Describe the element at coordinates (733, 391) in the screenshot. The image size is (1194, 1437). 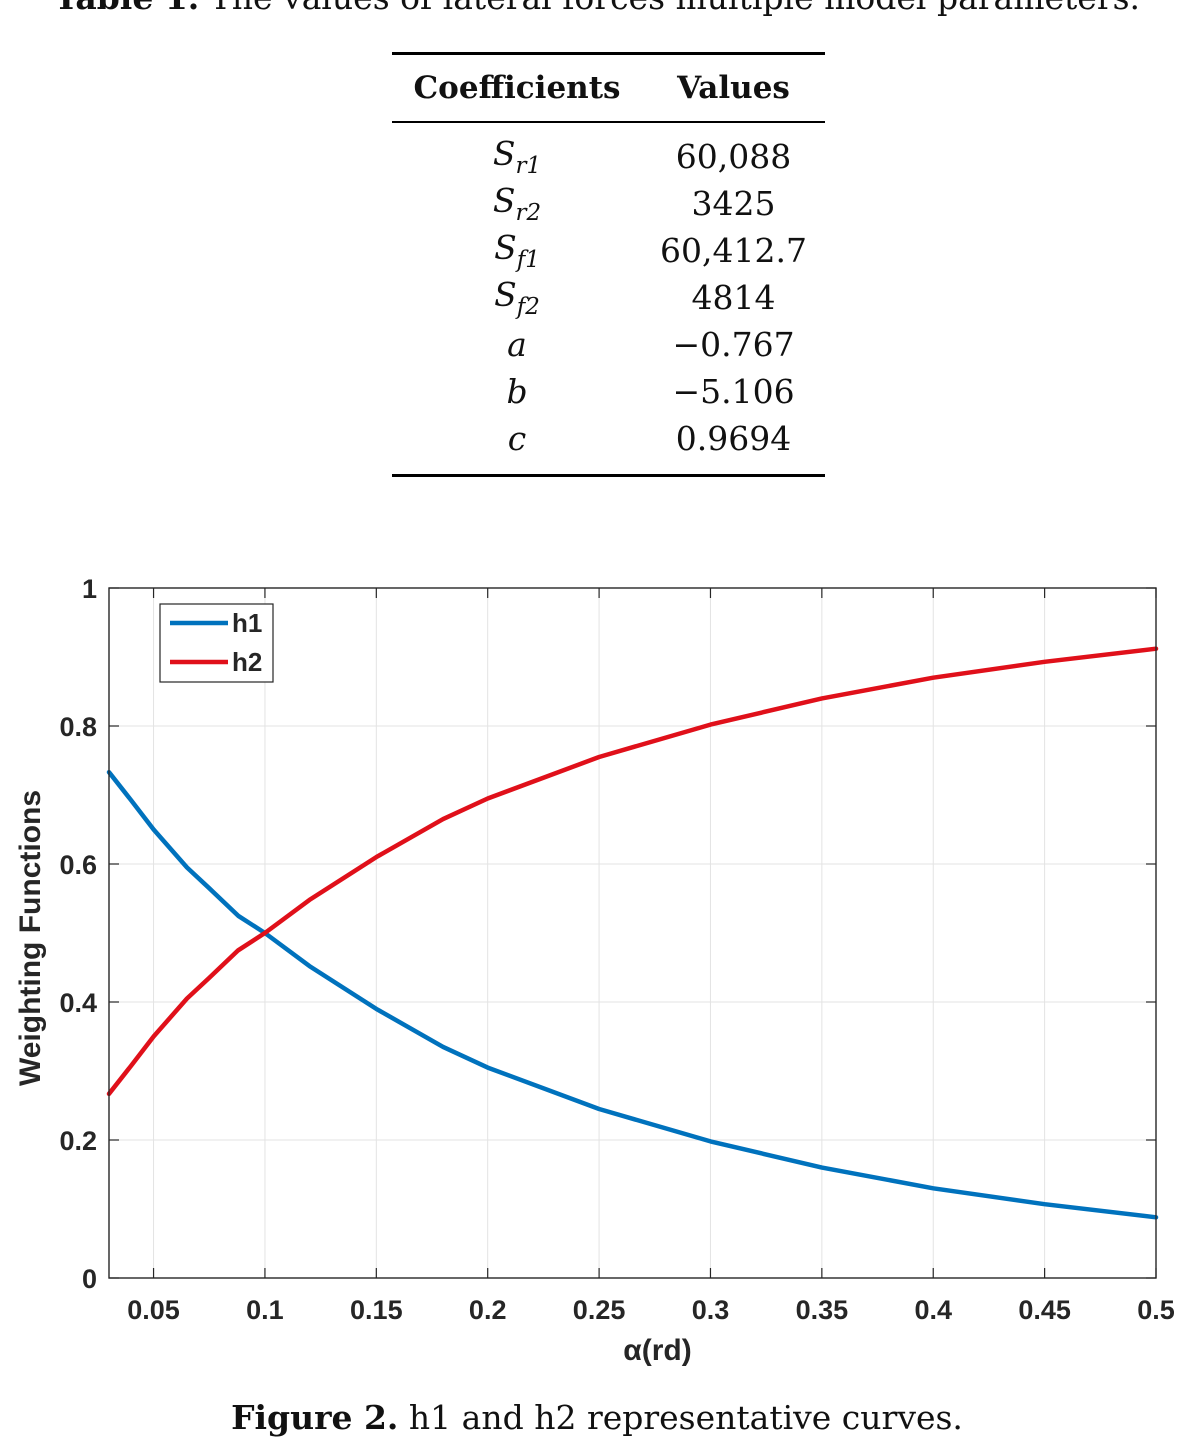
I see `value-cell: −5.106` at that location.